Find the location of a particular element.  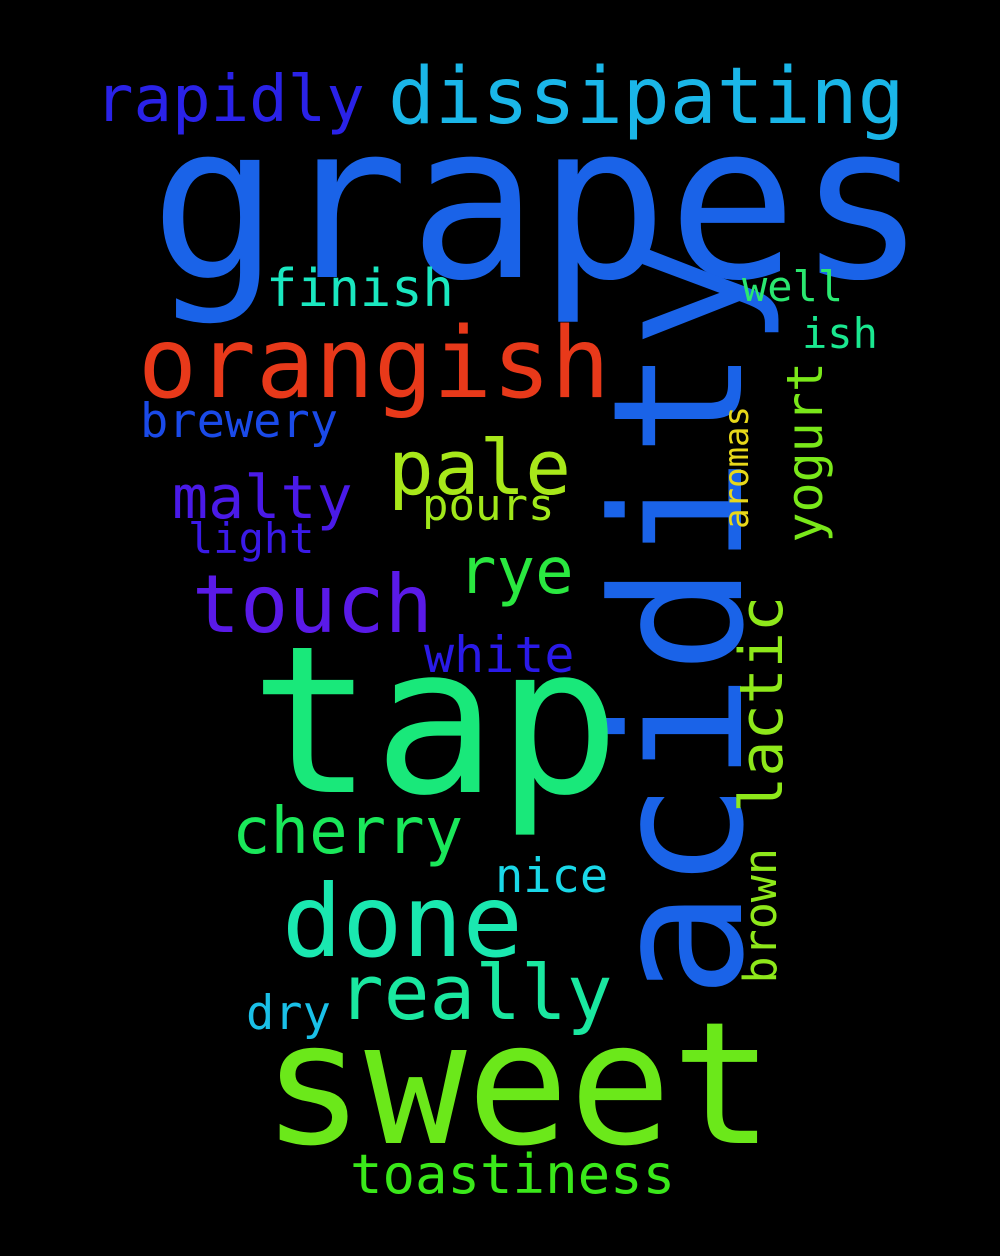

word-dissipating: dissipating is located at coordinates (646, 97).